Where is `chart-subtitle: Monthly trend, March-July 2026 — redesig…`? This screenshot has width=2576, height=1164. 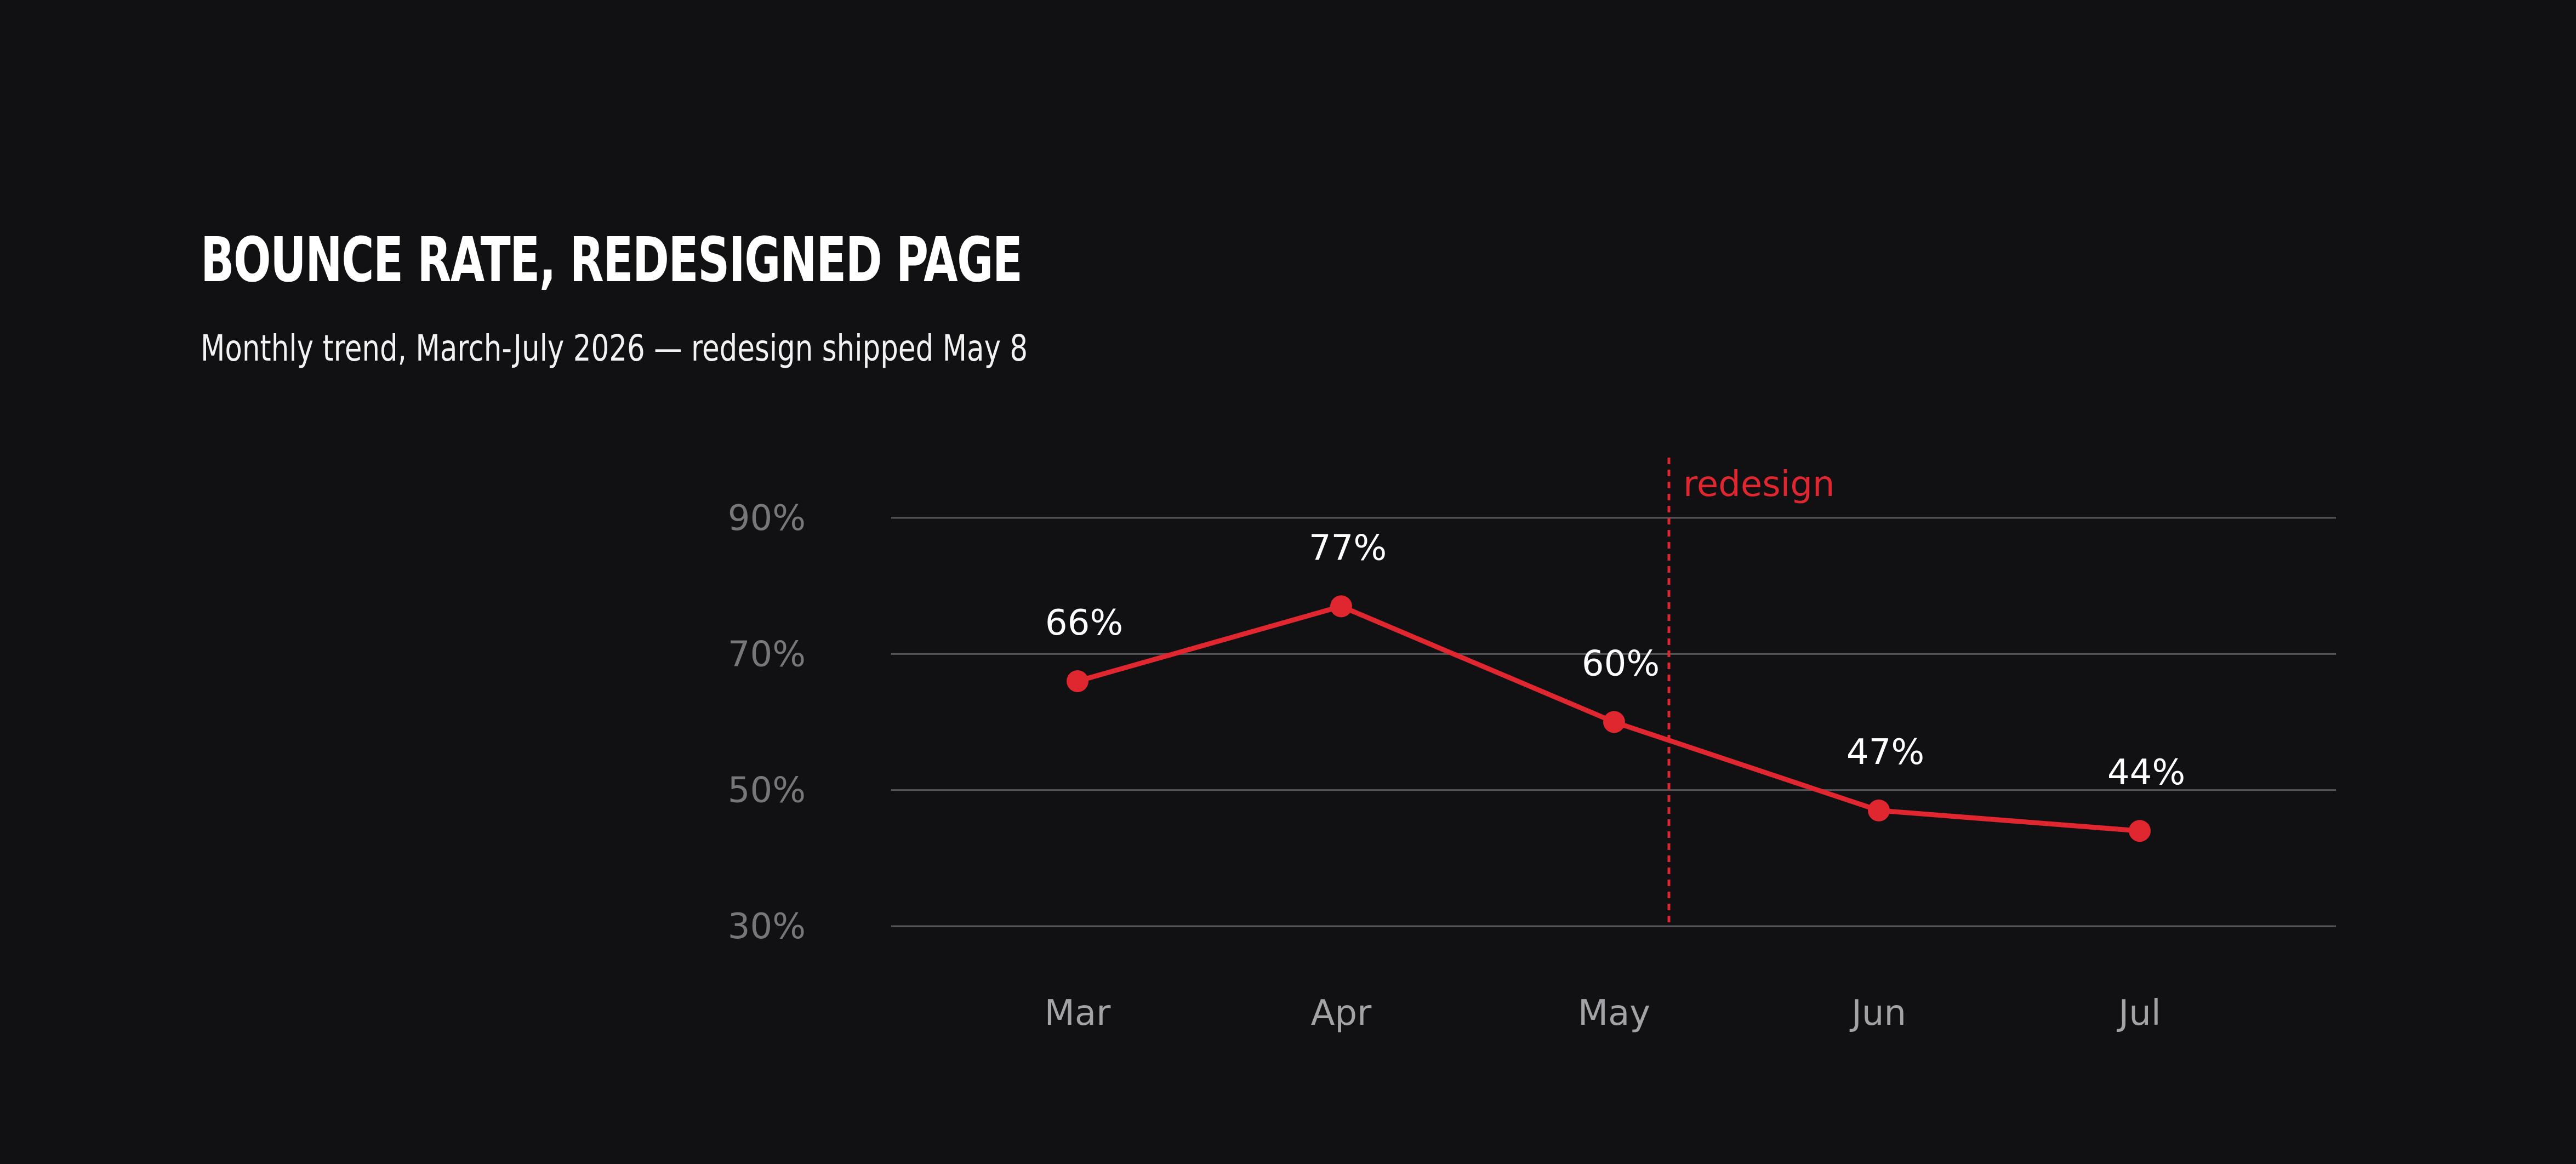
chart-subtitle: Monthly trend, March-July 2026 — redesig… is located at coordinates (614, 348).